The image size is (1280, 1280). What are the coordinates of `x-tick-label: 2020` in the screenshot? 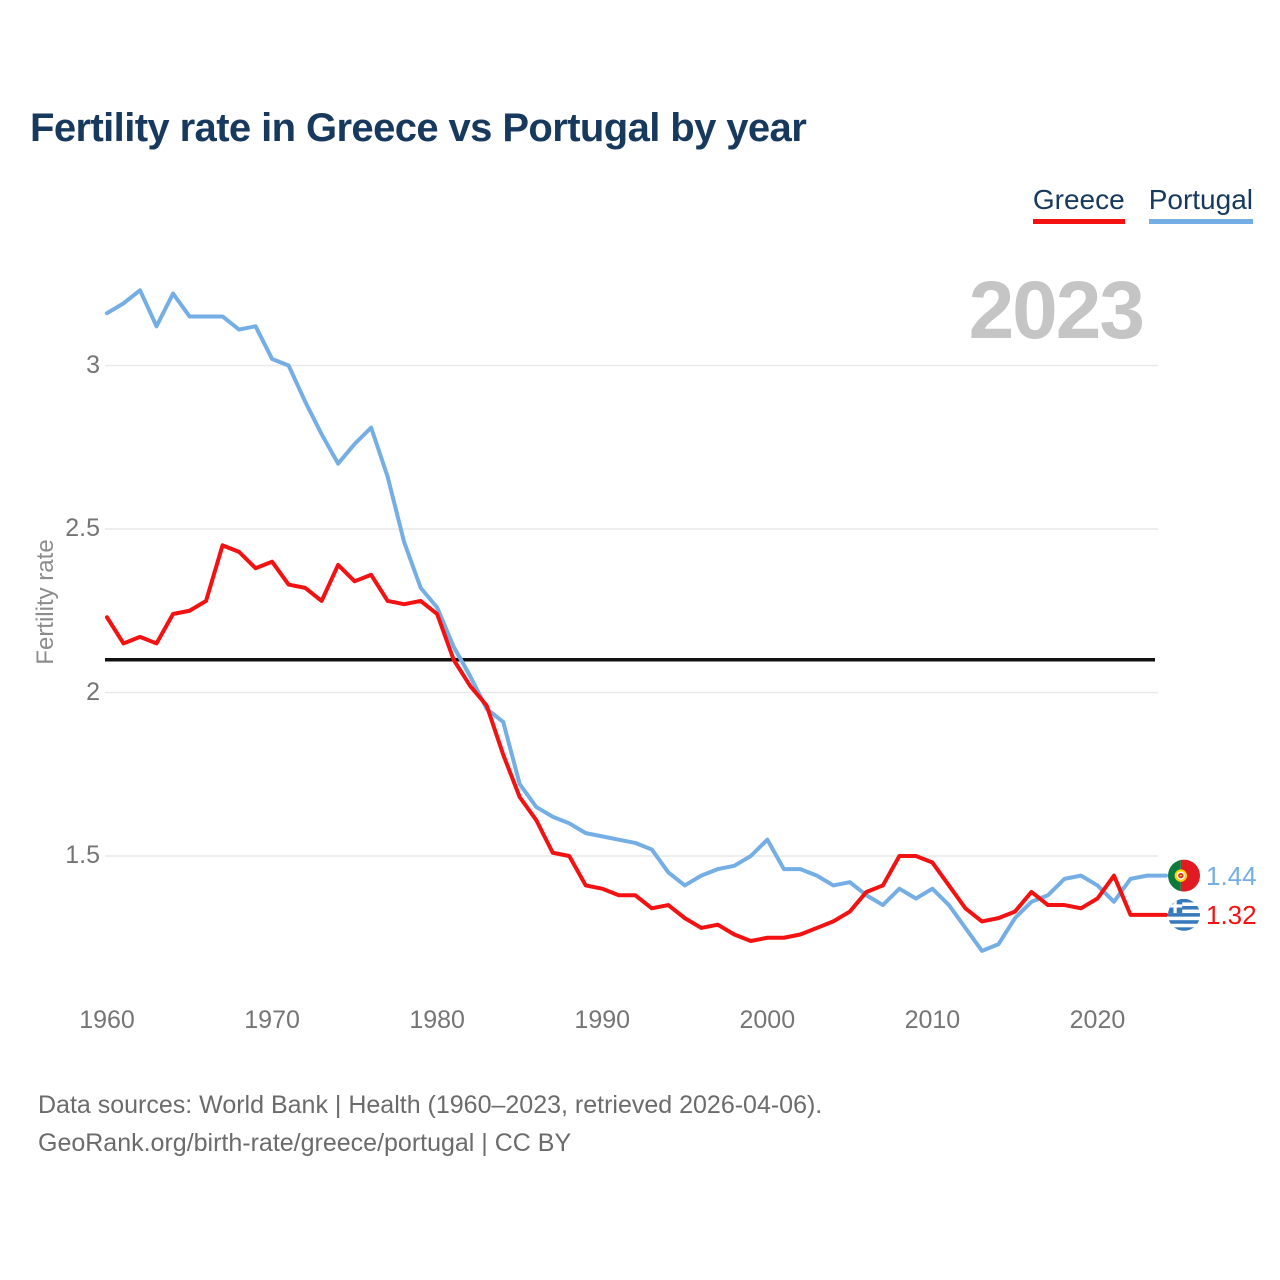 It's located at (1097, 1020).